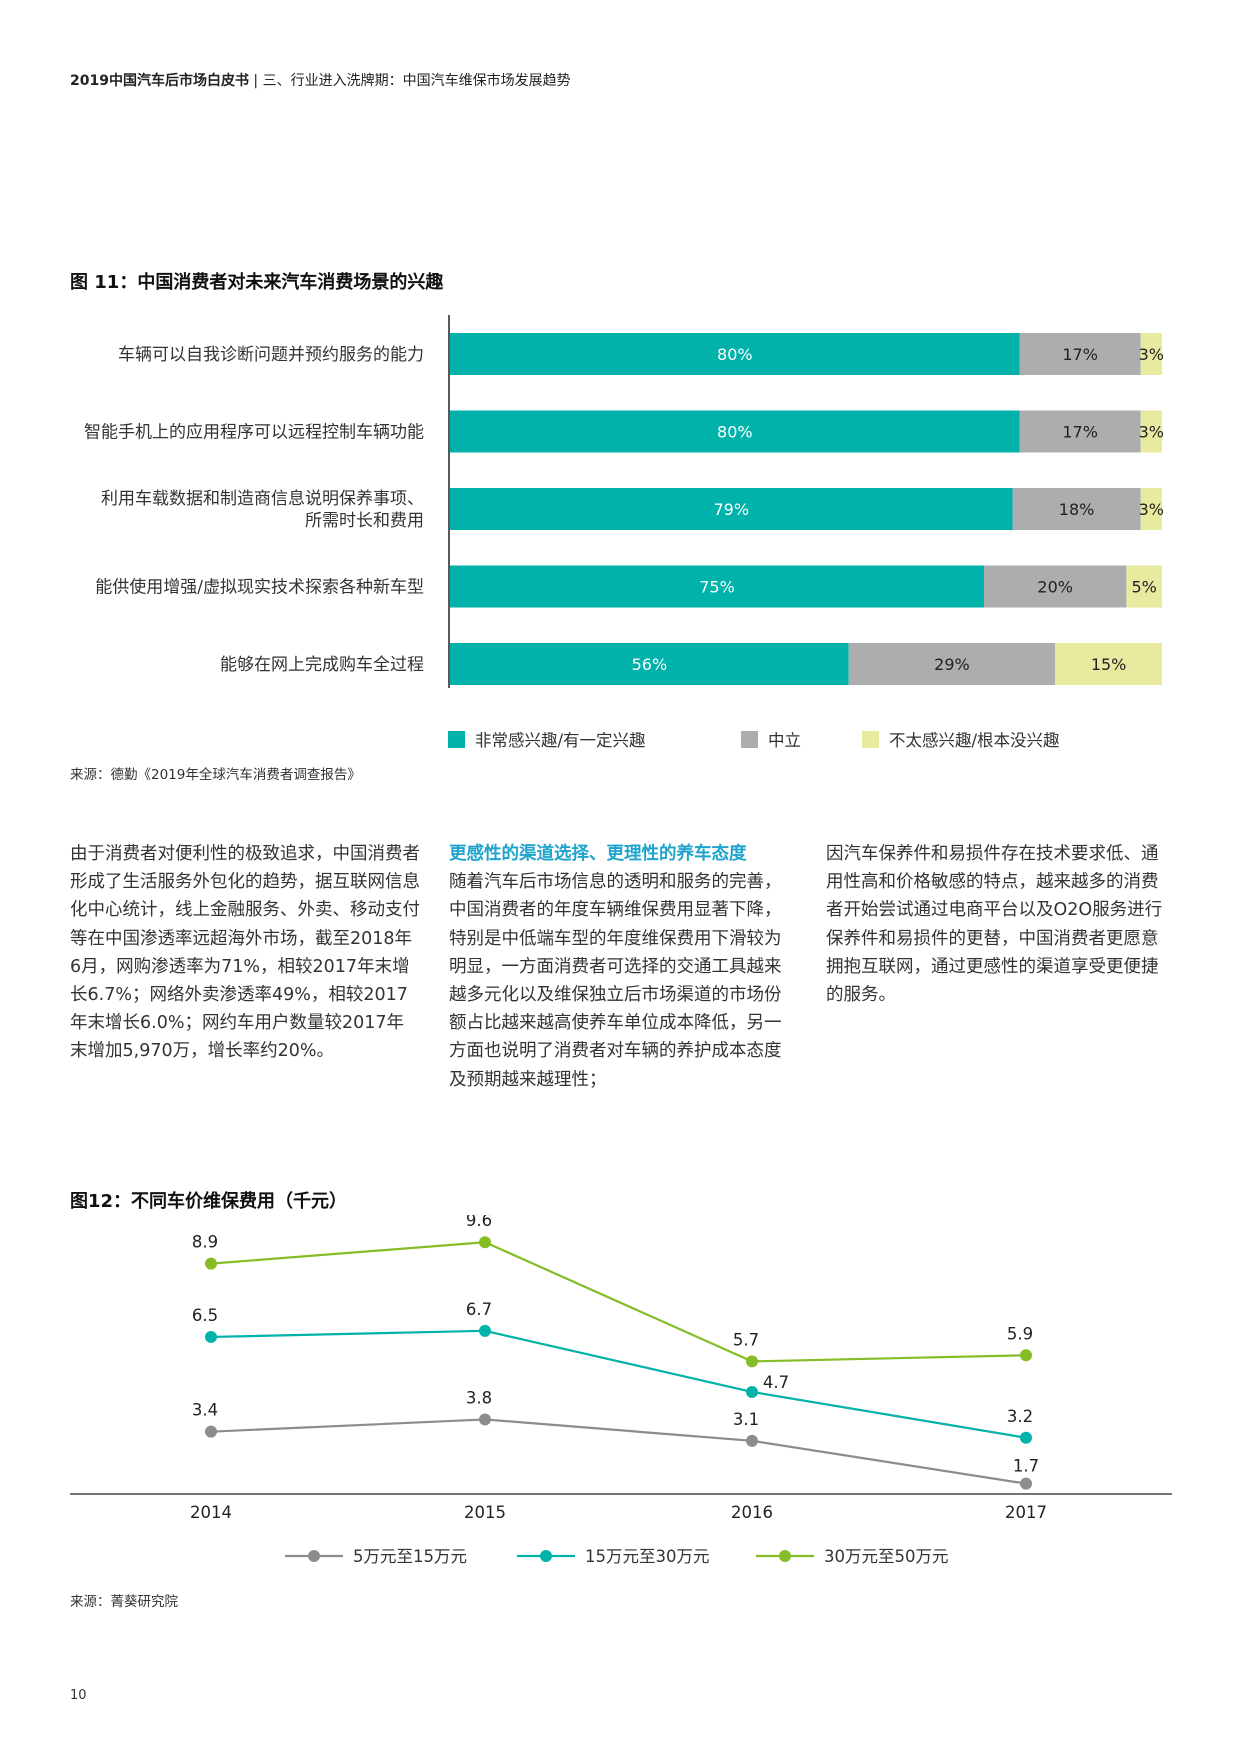  Describe the element at coordinates (479, 1309) in the screenshot. I see `data-label: 6.7` at that location.